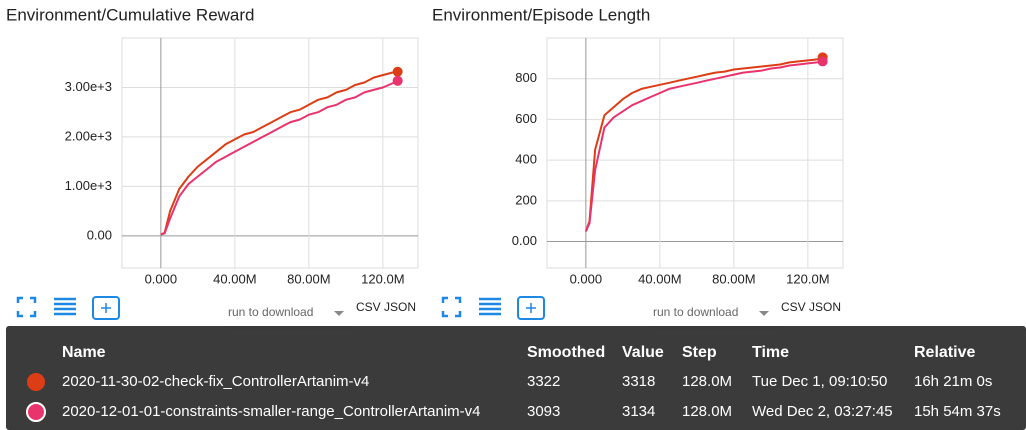 This screenshot has height=430, width=1026. I want to click on cell: 16h 21m 0s, so click(953, 381).